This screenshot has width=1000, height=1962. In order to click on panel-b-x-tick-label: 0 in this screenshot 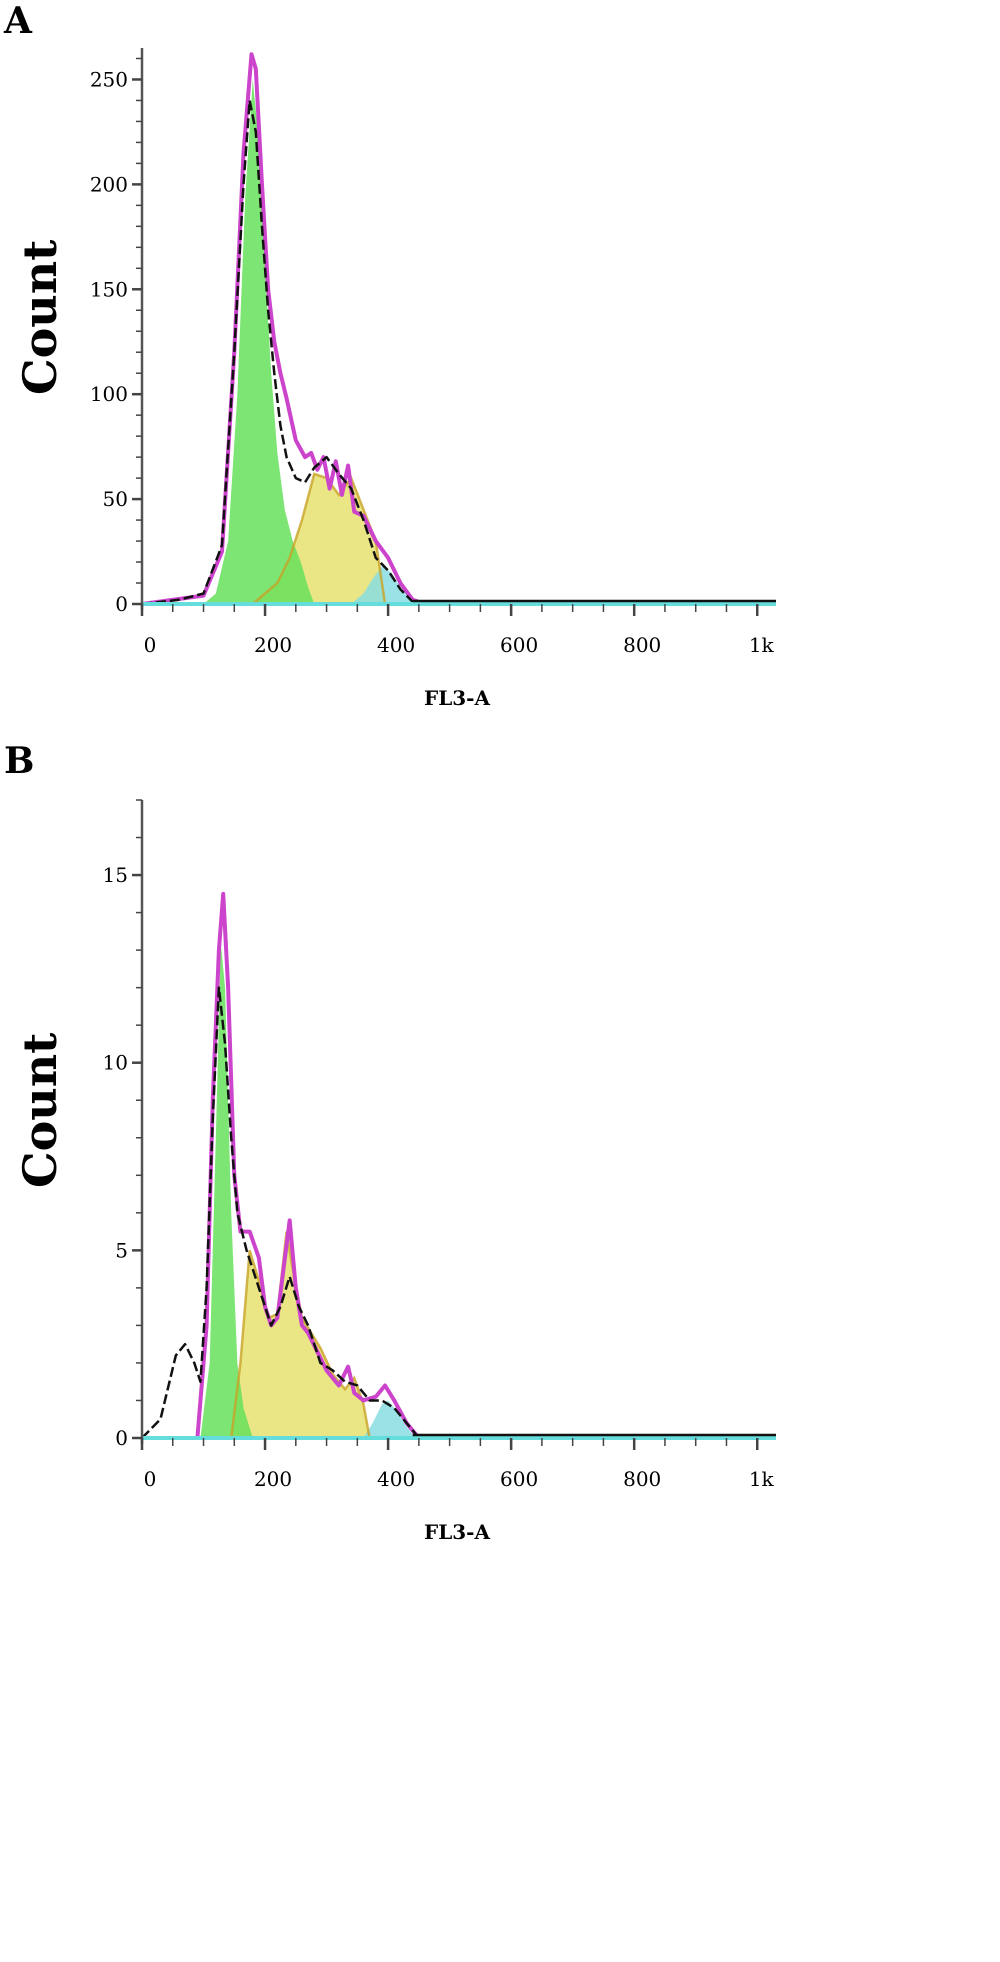, I will do `click(150, 1479)`.